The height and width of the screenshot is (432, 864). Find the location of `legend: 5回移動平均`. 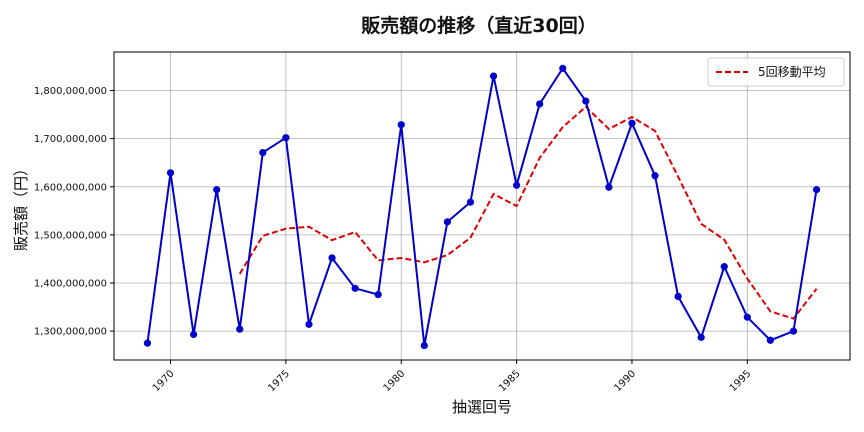

legend: 5回移動平均 is located at coordinates (776, 72).